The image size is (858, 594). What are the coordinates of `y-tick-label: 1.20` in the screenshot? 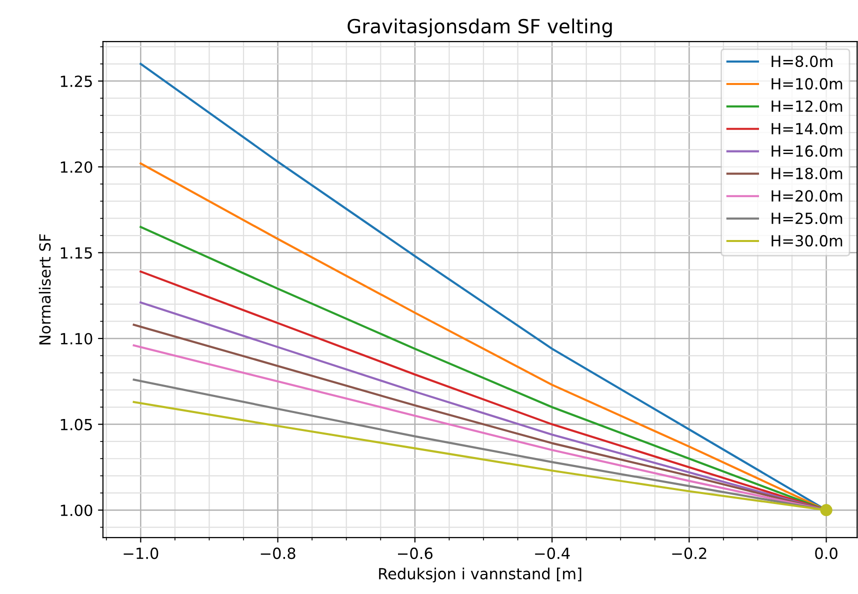 It's located at (76, 167).